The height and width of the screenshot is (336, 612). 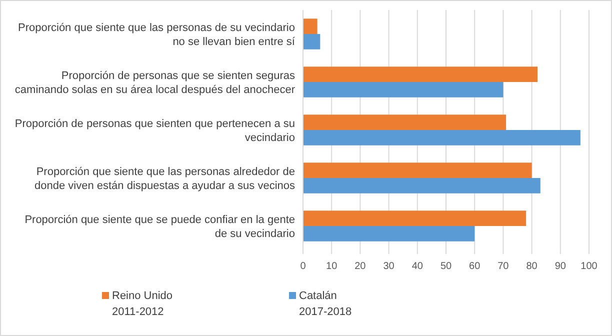 What do you see at coordinates (325, 304) in the screenshot?
I see `legend-label: Catalán 2017-2018` at bounding box center [325, 304].